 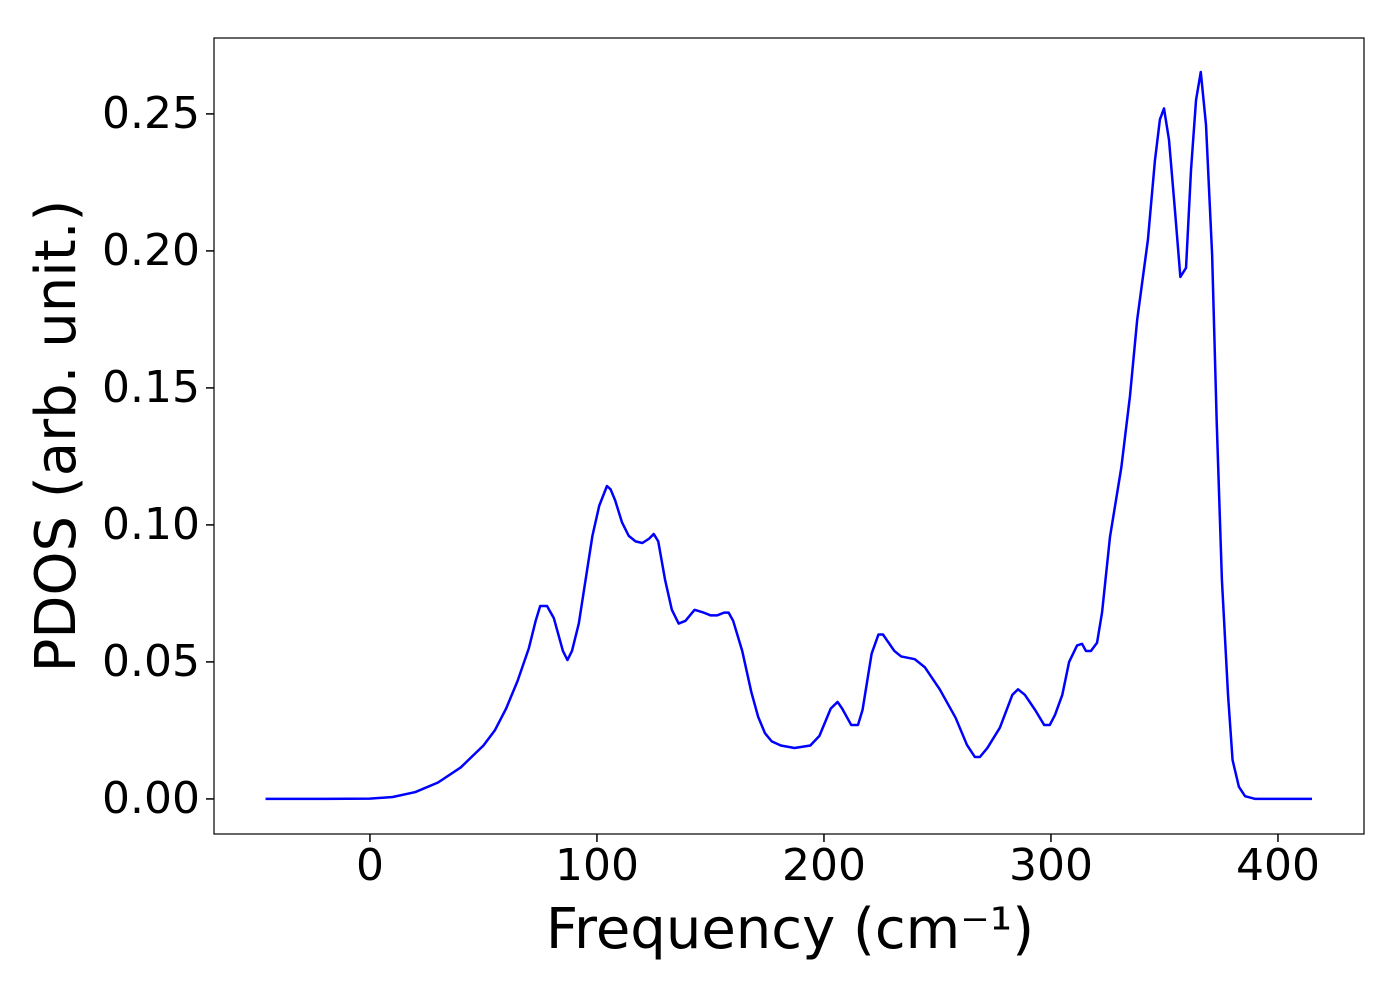 I want to click on x-tick-label: 100, so click(x=597, y=865).